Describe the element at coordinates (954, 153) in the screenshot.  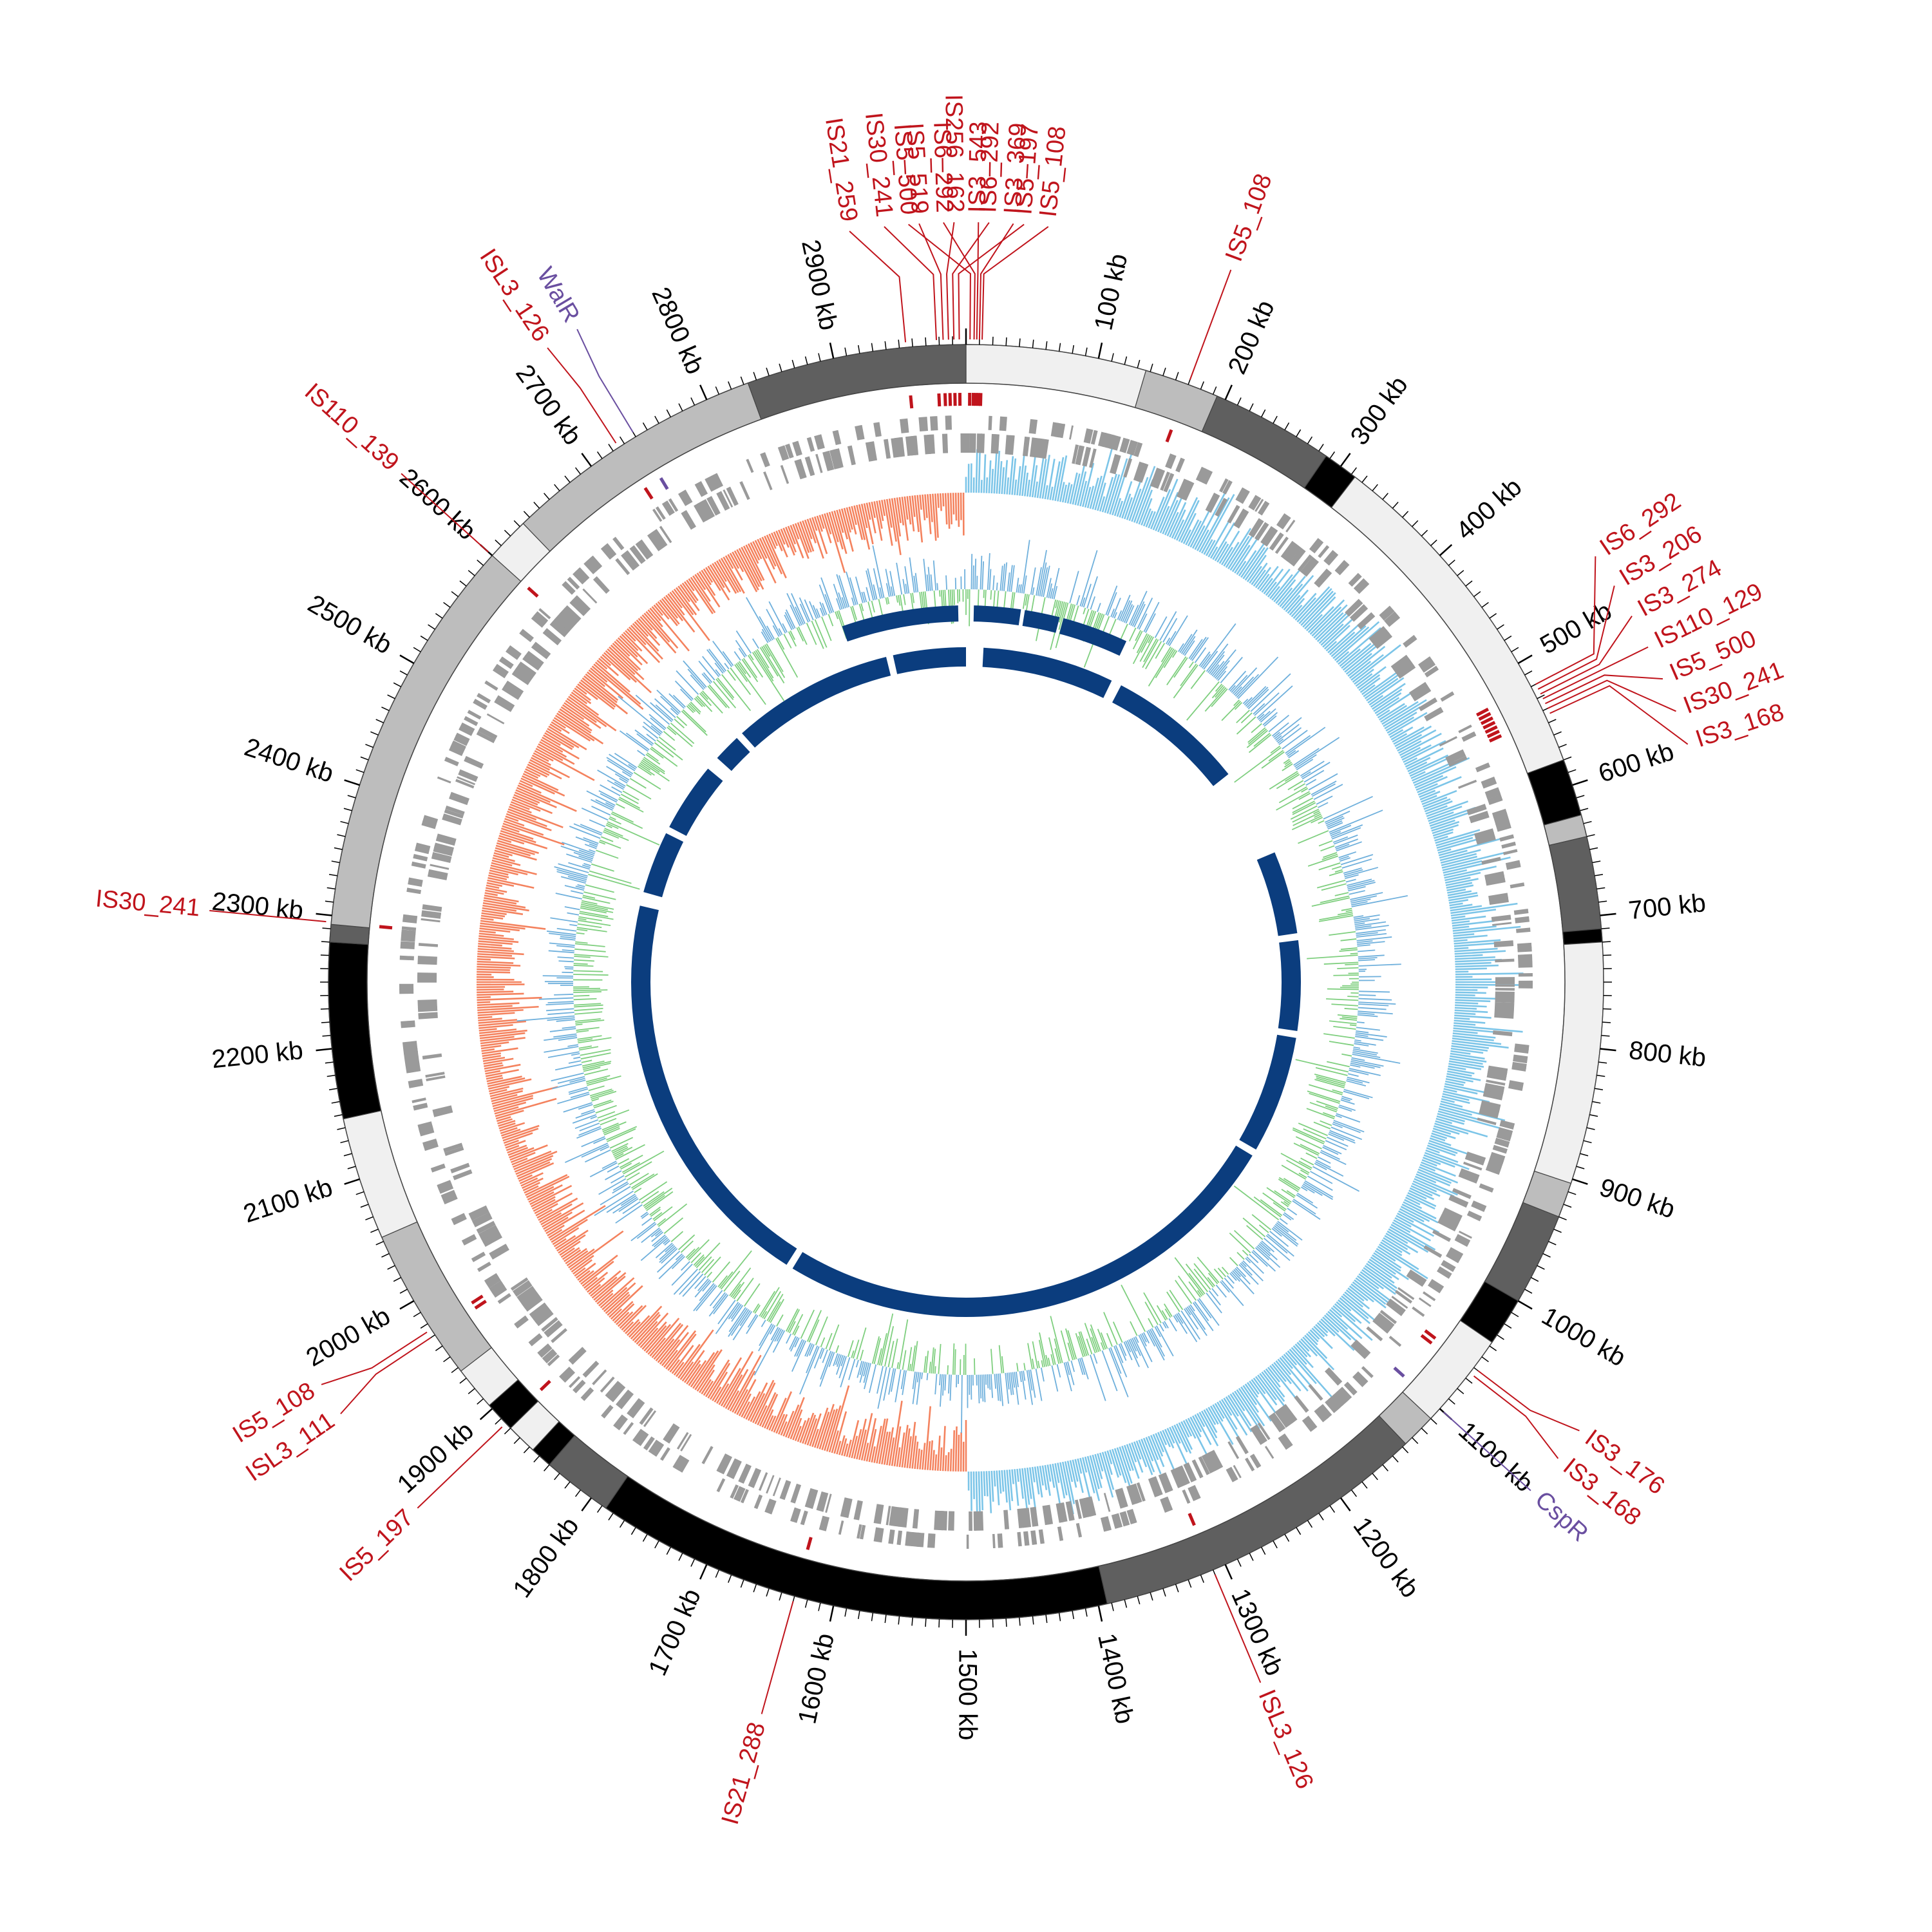
I see `is-element-label: IS256_162` at that location.